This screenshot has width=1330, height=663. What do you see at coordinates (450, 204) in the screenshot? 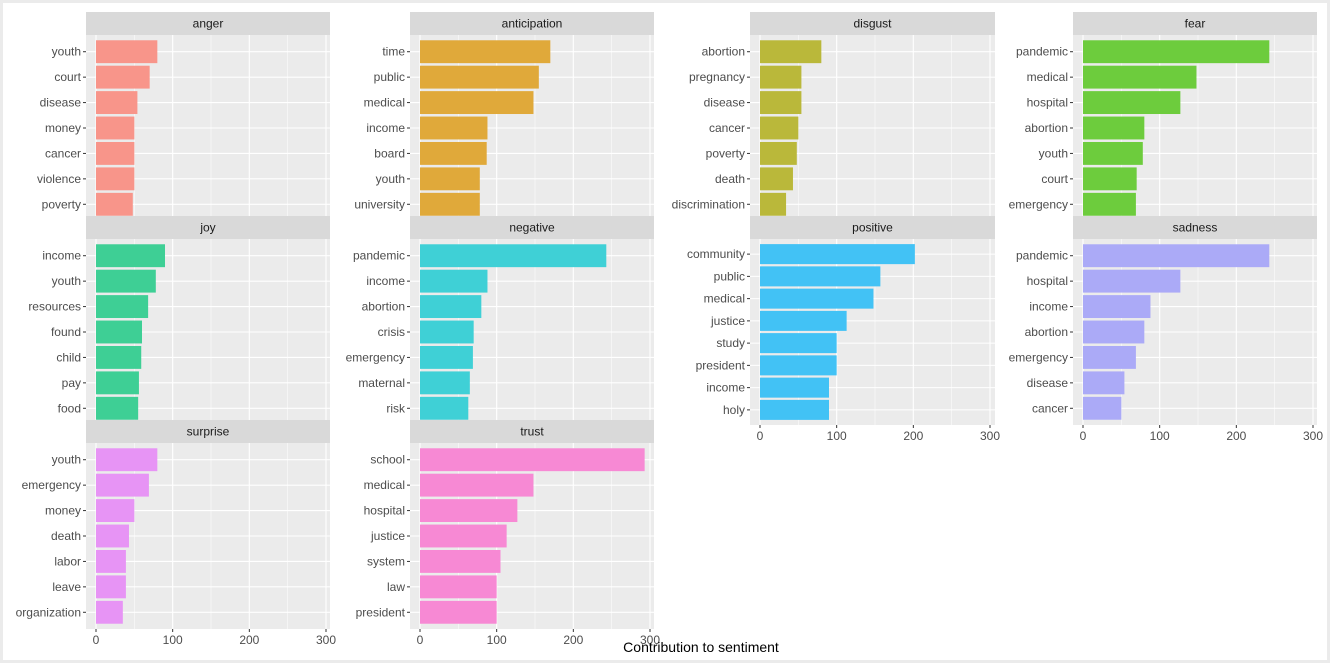
I see `bar-anticipation-university` at bounding box center [450, 204].